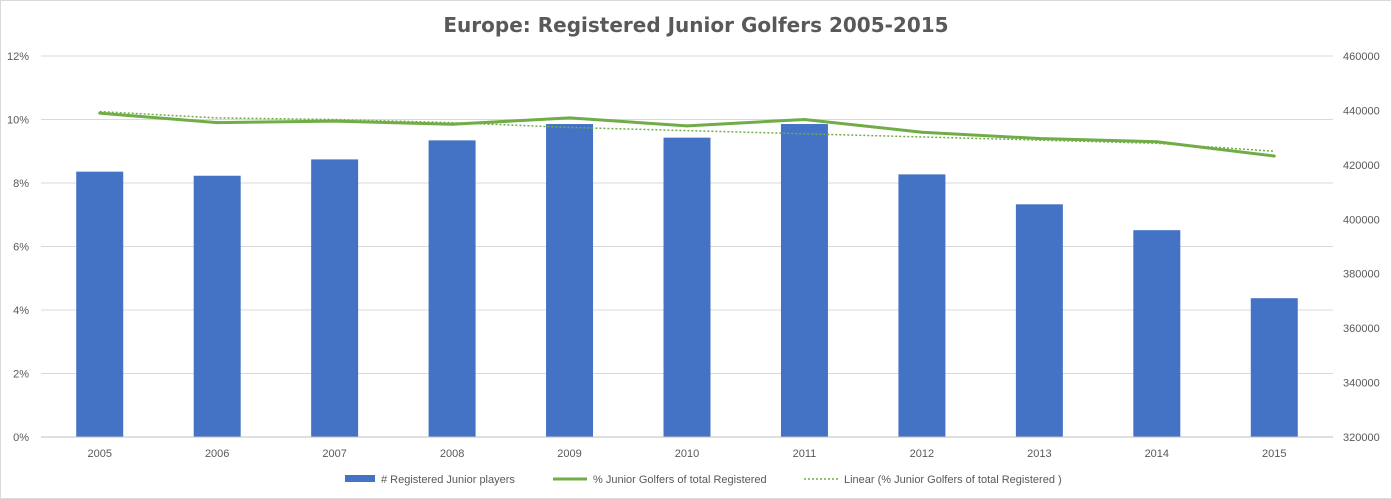  I want to click on x-tick-label: 2005, so click(99, 454).